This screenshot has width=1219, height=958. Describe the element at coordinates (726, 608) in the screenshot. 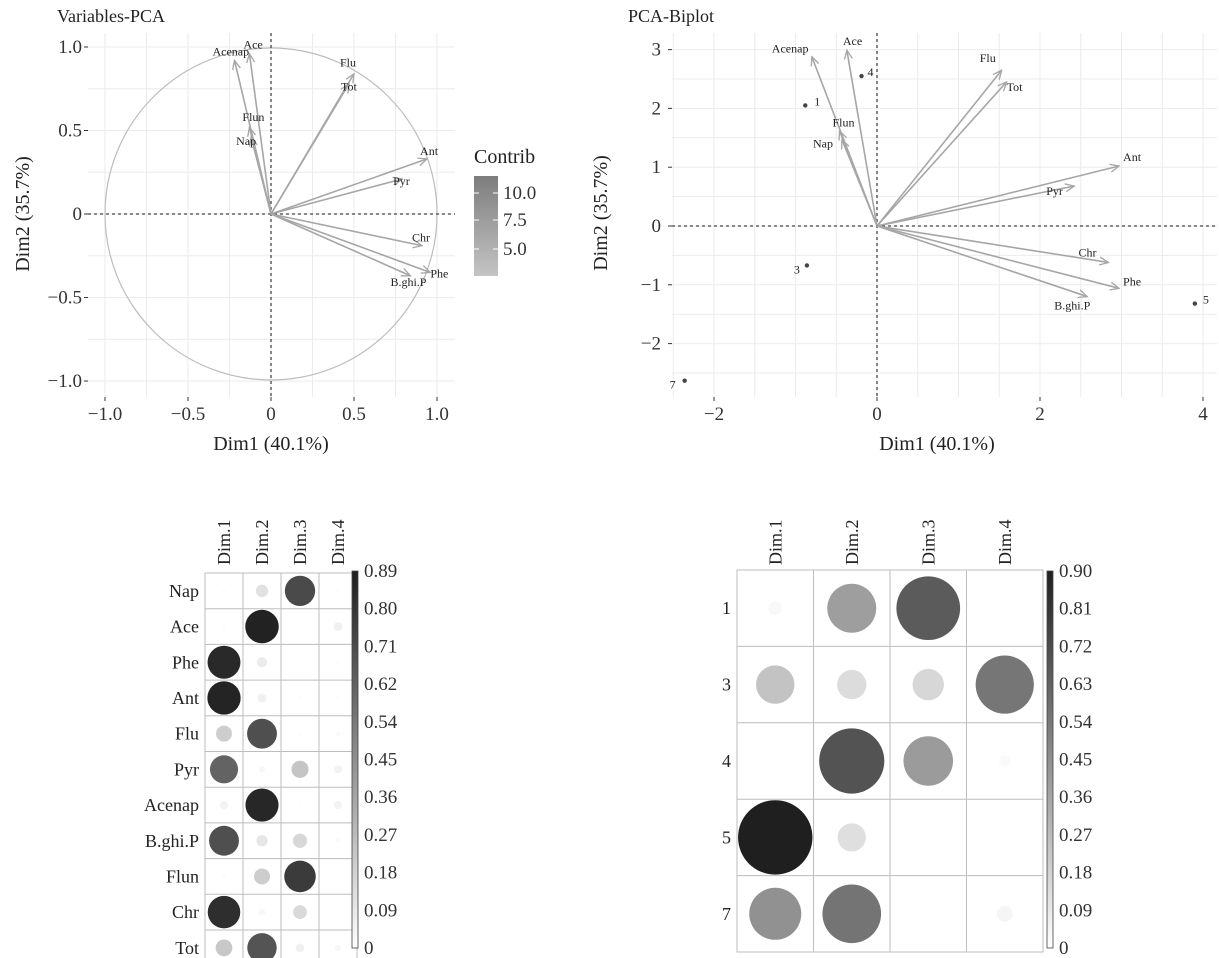

I see `row-label: 1` at that location.